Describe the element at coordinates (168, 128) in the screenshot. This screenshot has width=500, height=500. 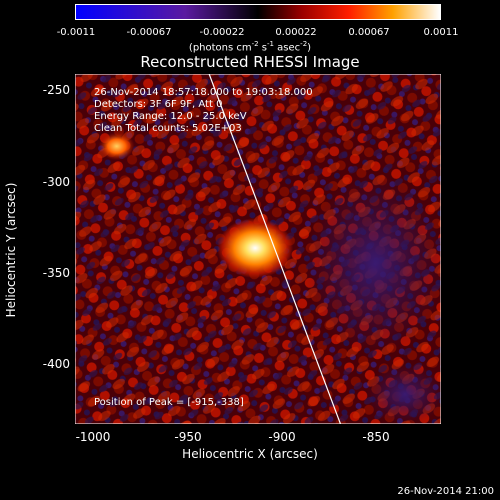
I see `counts-text: Clean Total counts: 5.02E+03` at that location.